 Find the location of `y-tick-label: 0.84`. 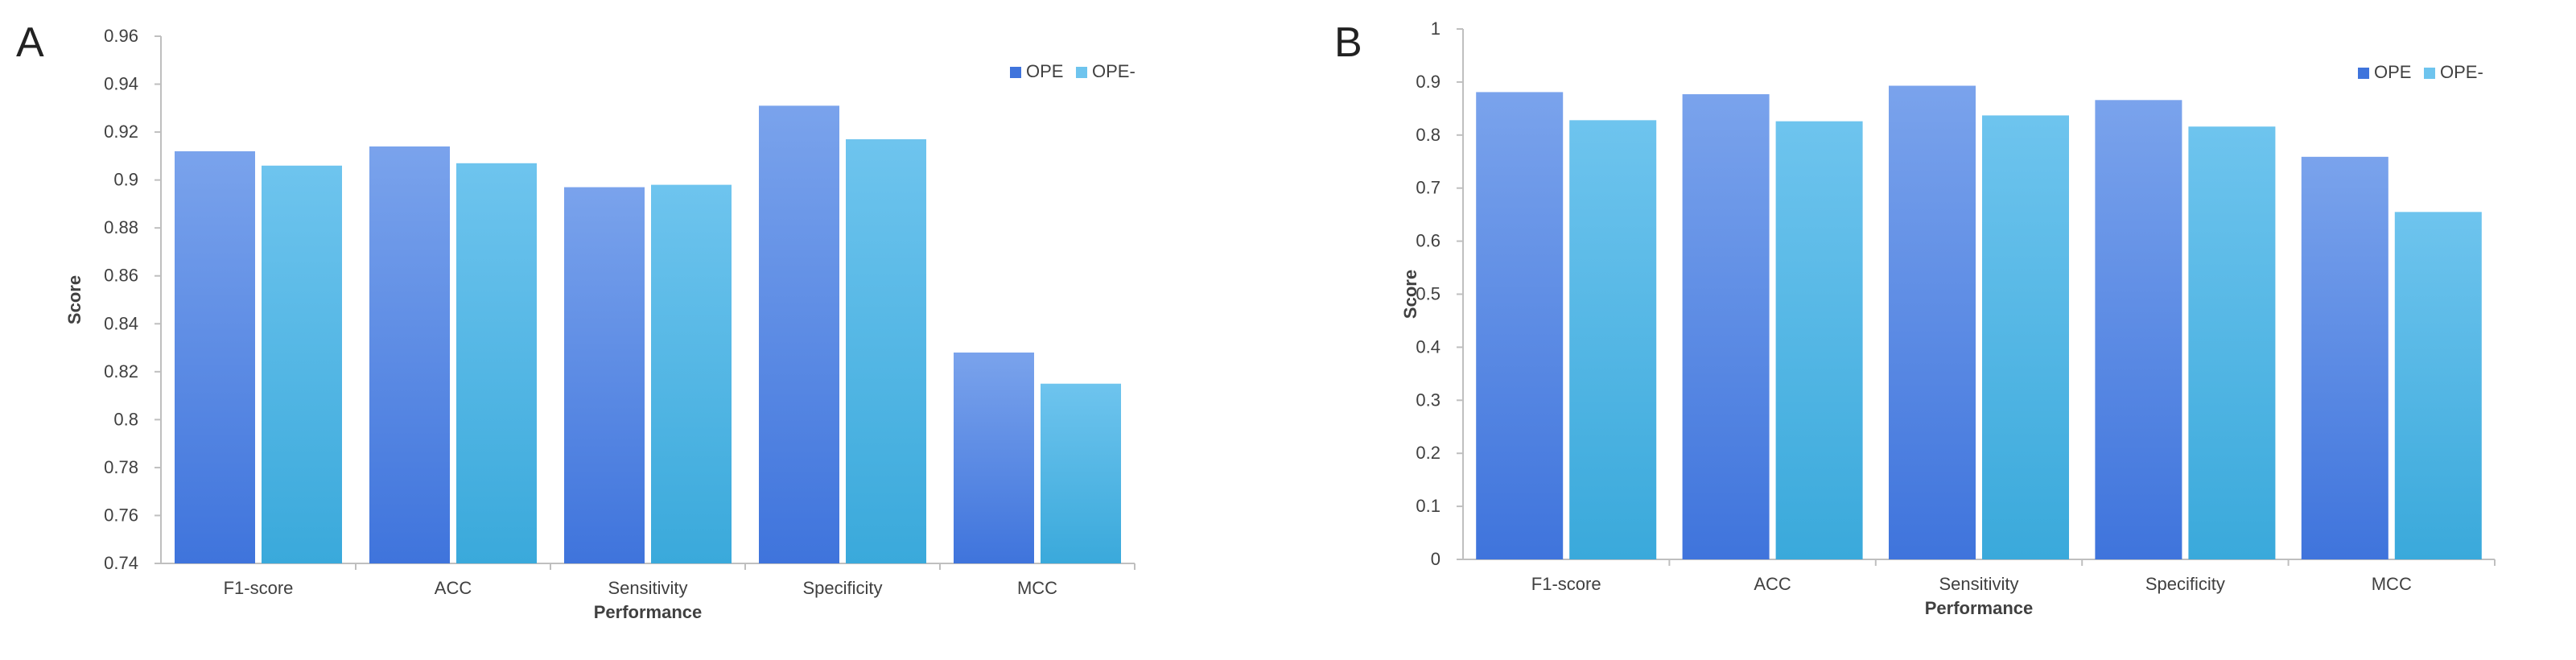

y-tick-label: 0.84 is located at coordinates (121, 323).